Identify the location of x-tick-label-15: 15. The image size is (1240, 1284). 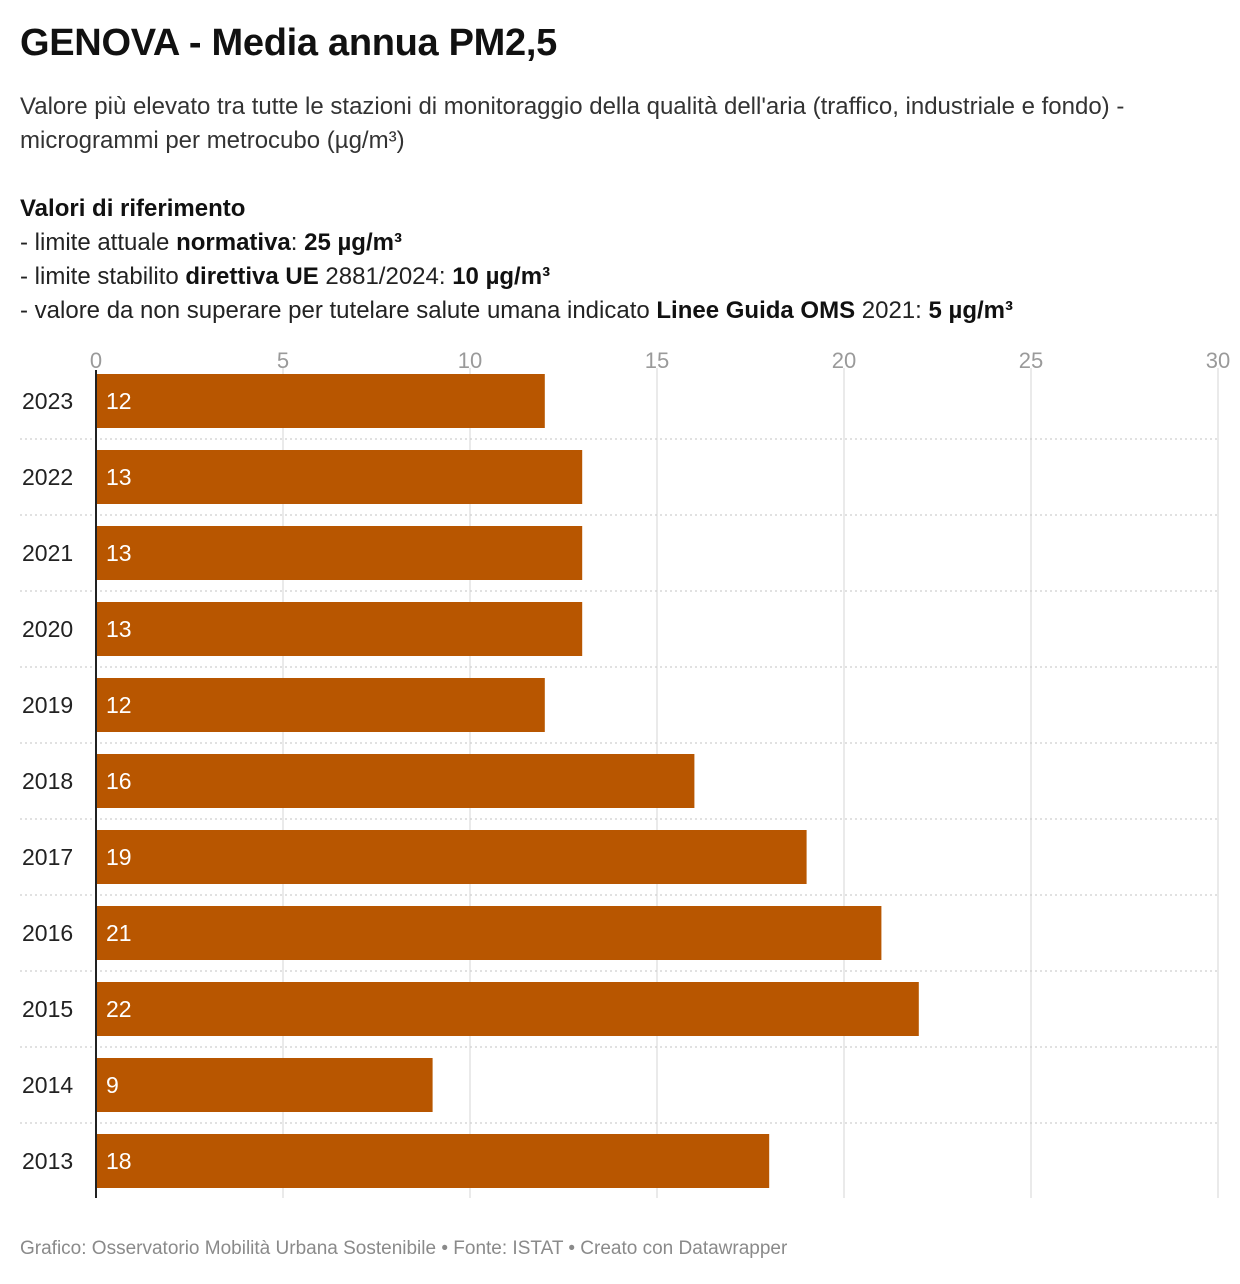
(657, 360).